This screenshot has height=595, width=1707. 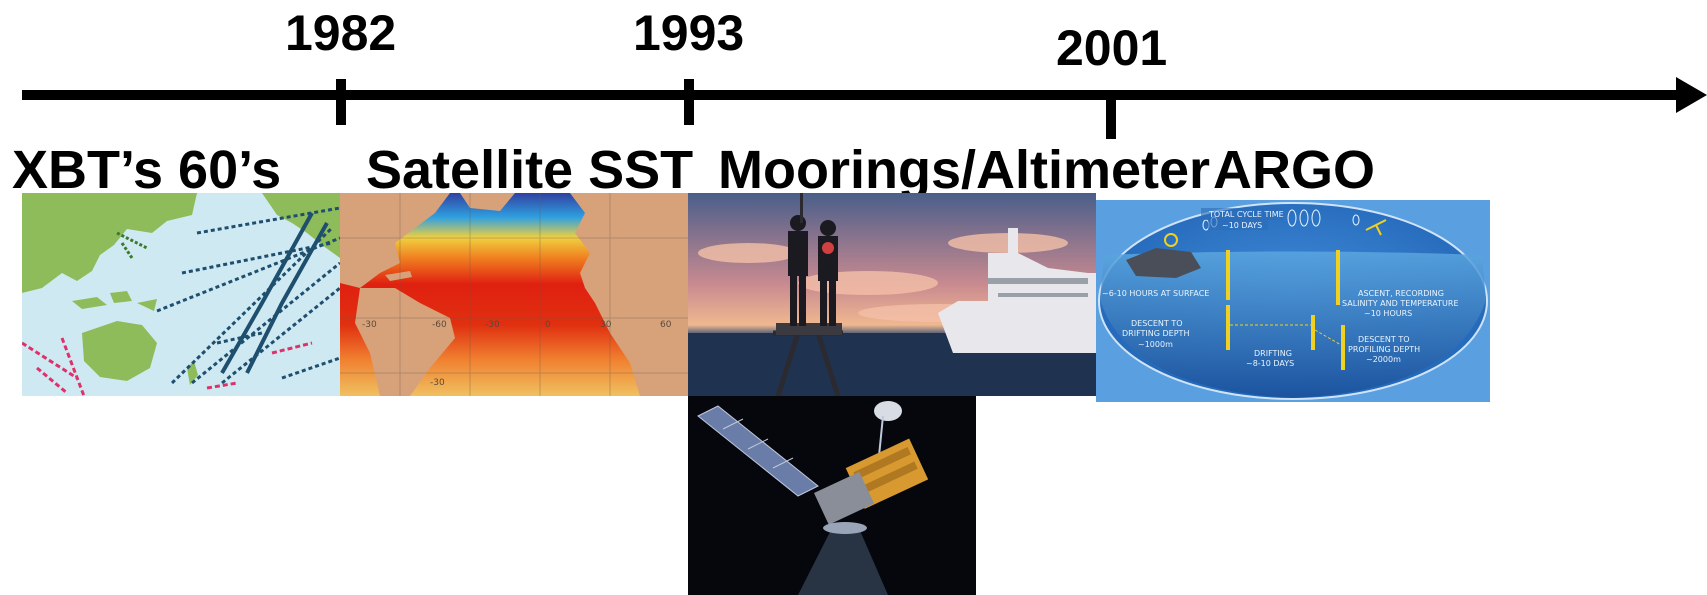 What do you see at coordinates (181, 294) in the screenshot?
I see `xbt-map-image` at bounding box center [181, 294].